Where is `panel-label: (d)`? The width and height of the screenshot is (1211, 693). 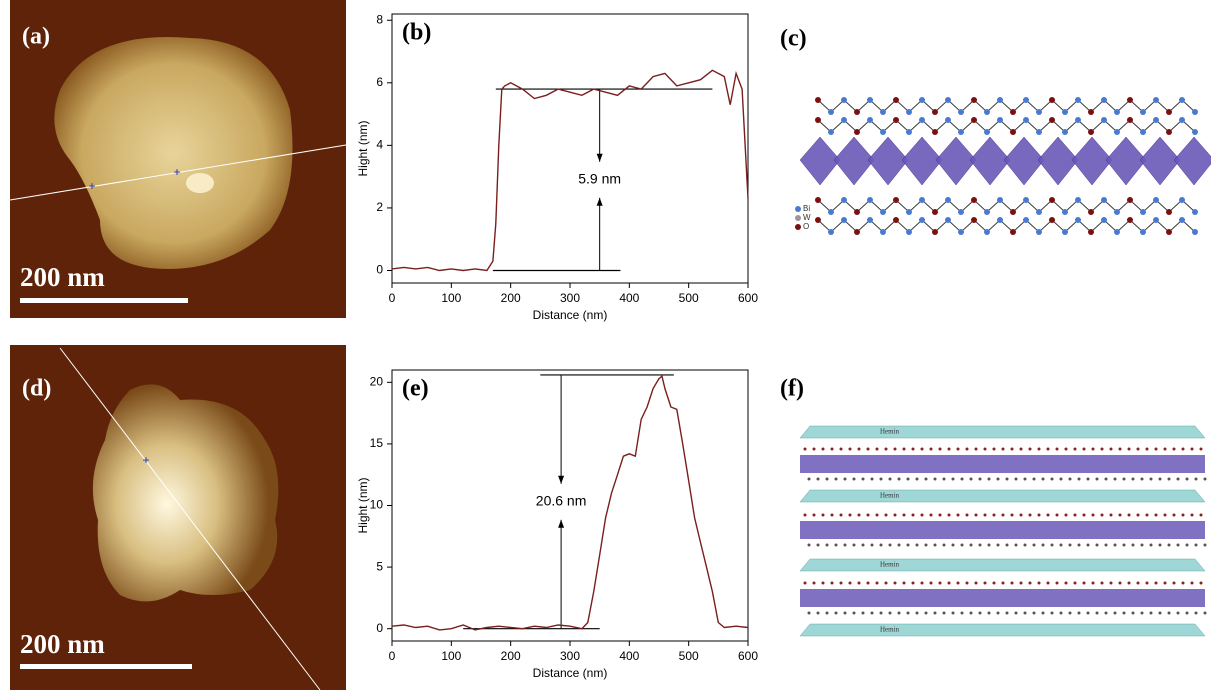
panel-label: (d) is located at coordinates (36, 389).